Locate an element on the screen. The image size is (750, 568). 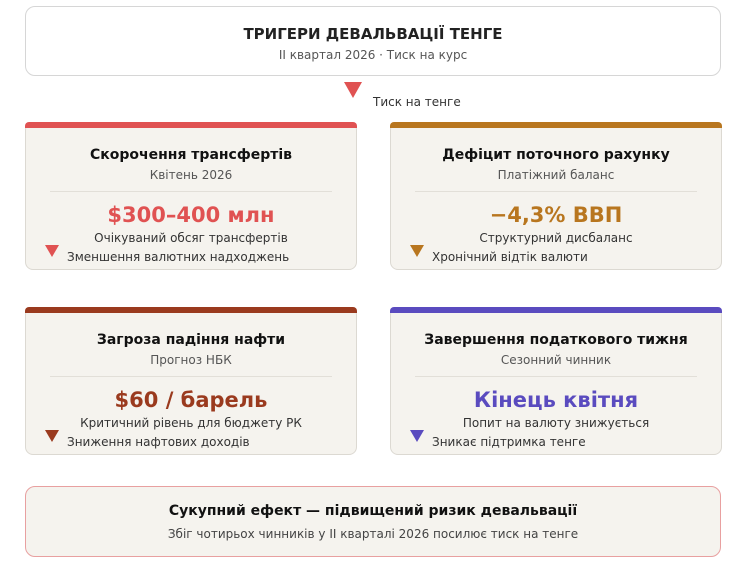
card-note: Хронічний відтік валюти is located at coordinates (510, 257).